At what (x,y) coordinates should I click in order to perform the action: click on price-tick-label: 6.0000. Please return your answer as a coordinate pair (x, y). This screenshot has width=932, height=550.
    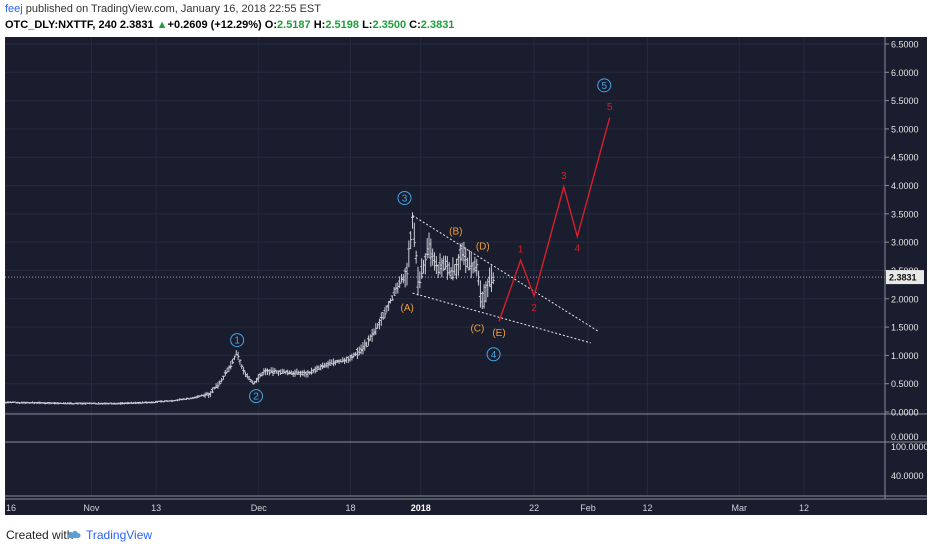
    Looking at the image, I should click on (905, 73).